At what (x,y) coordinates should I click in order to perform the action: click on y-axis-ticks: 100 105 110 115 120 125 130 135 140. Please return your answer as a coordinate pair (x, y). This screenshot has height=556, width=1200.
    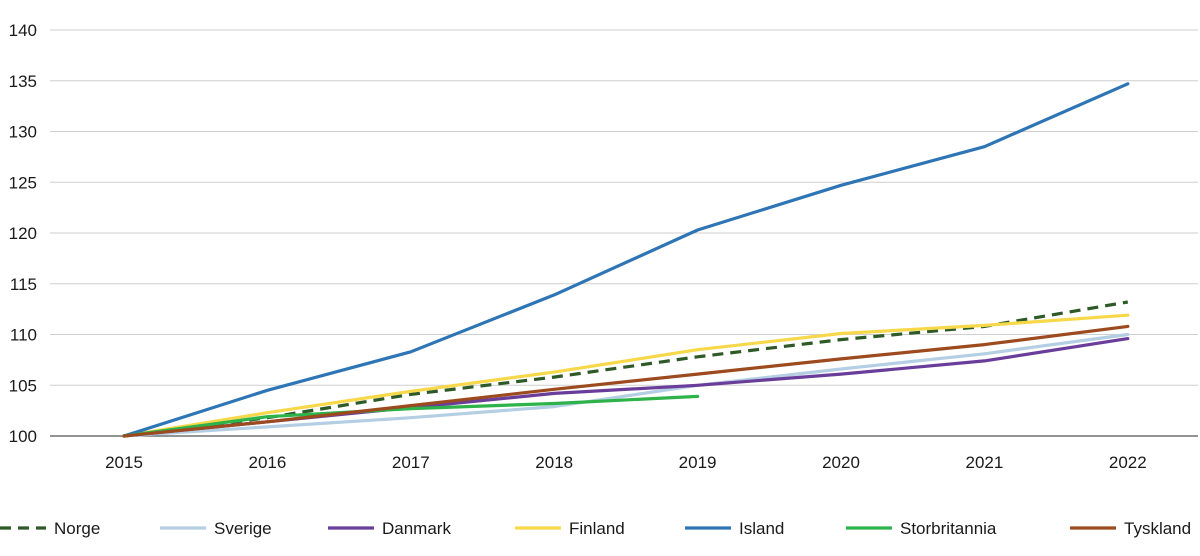
    Looking at the image, I should click on (23, 233).